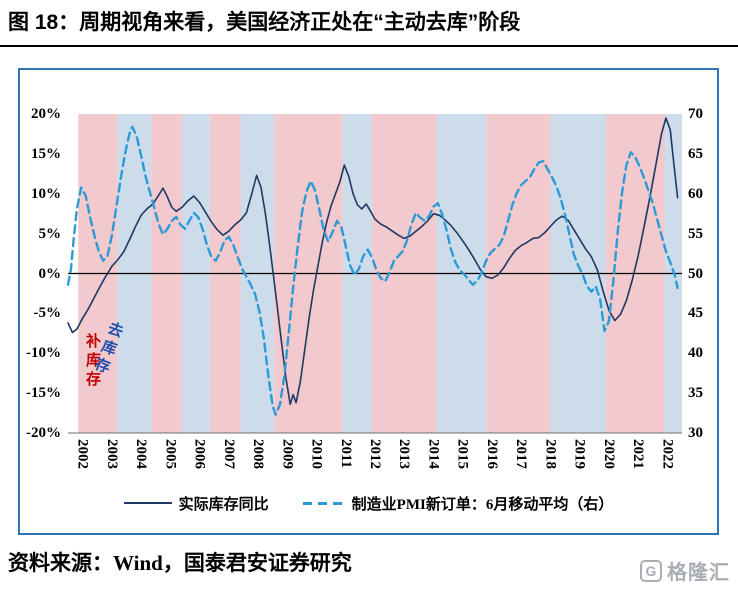 This screenshot has height=594, width=738. I want to click on legend-label: 实际库存同比, so click(223, 504).